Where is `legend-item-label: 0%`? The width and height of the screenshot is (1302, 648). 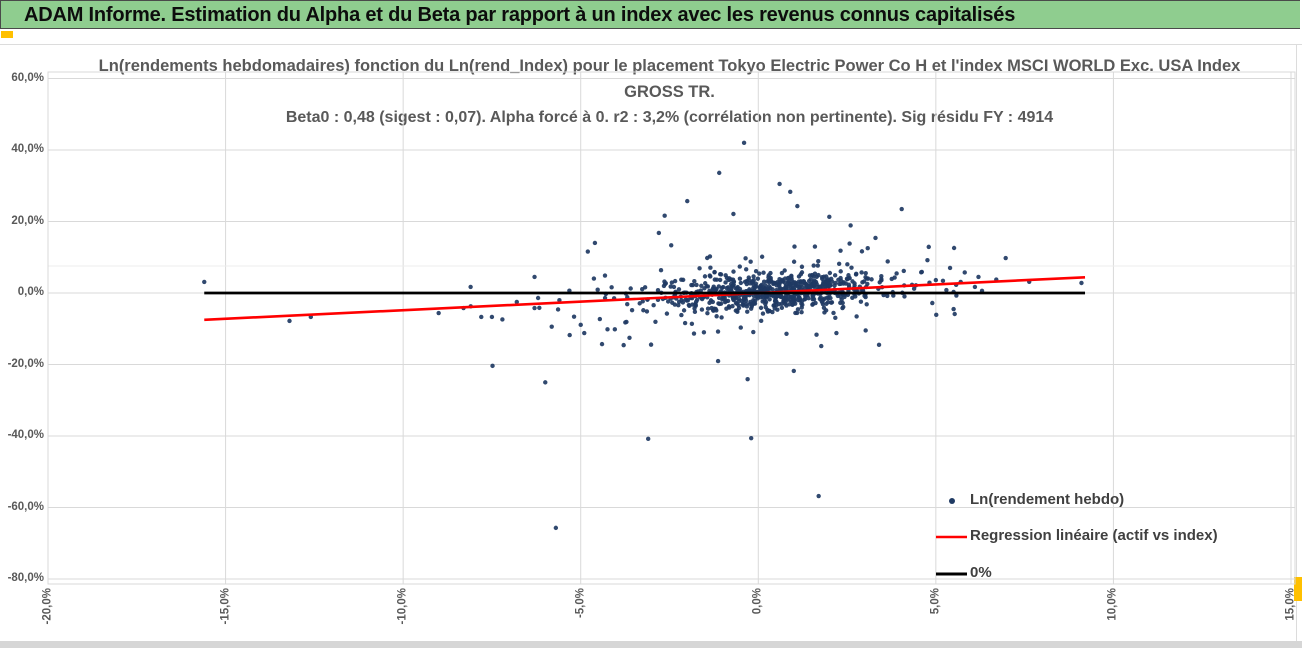
legend-item-label: 0% is located at coordinates (981, 572).